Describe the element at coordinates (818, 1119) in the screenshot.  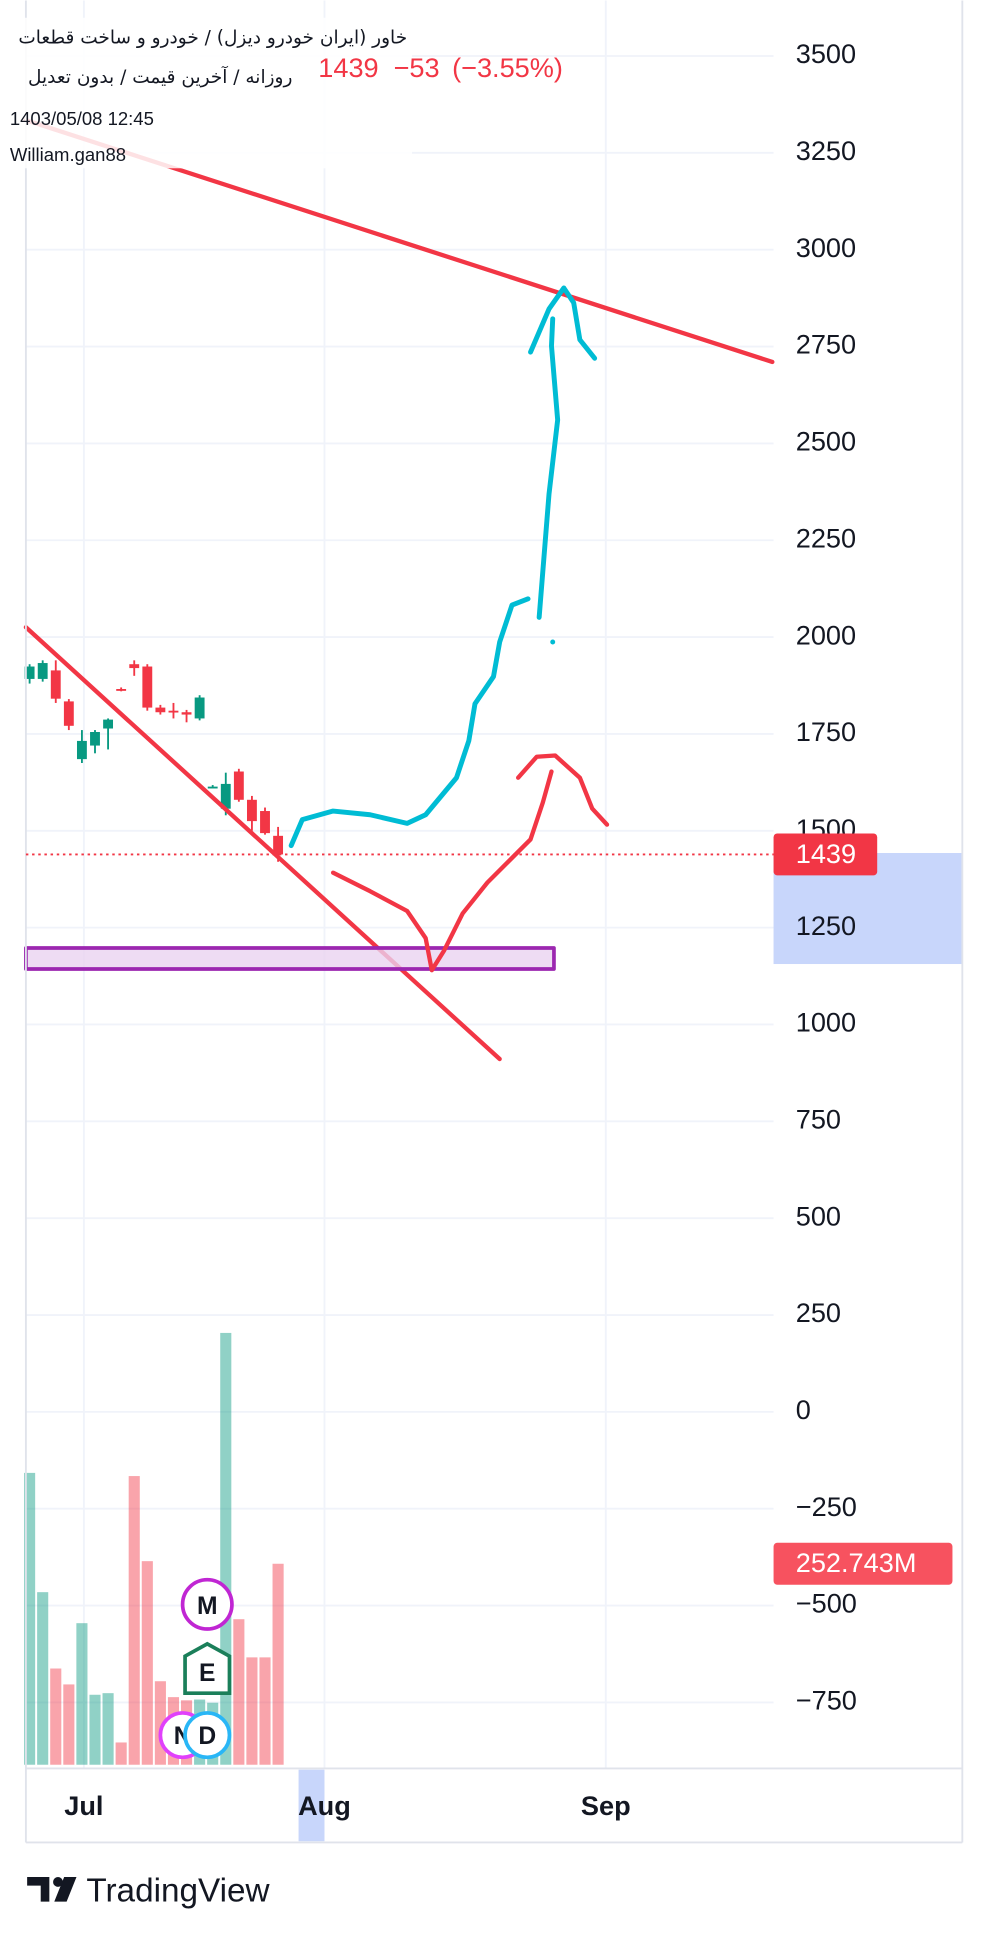
I see `y-tick-label: 750` at that location.